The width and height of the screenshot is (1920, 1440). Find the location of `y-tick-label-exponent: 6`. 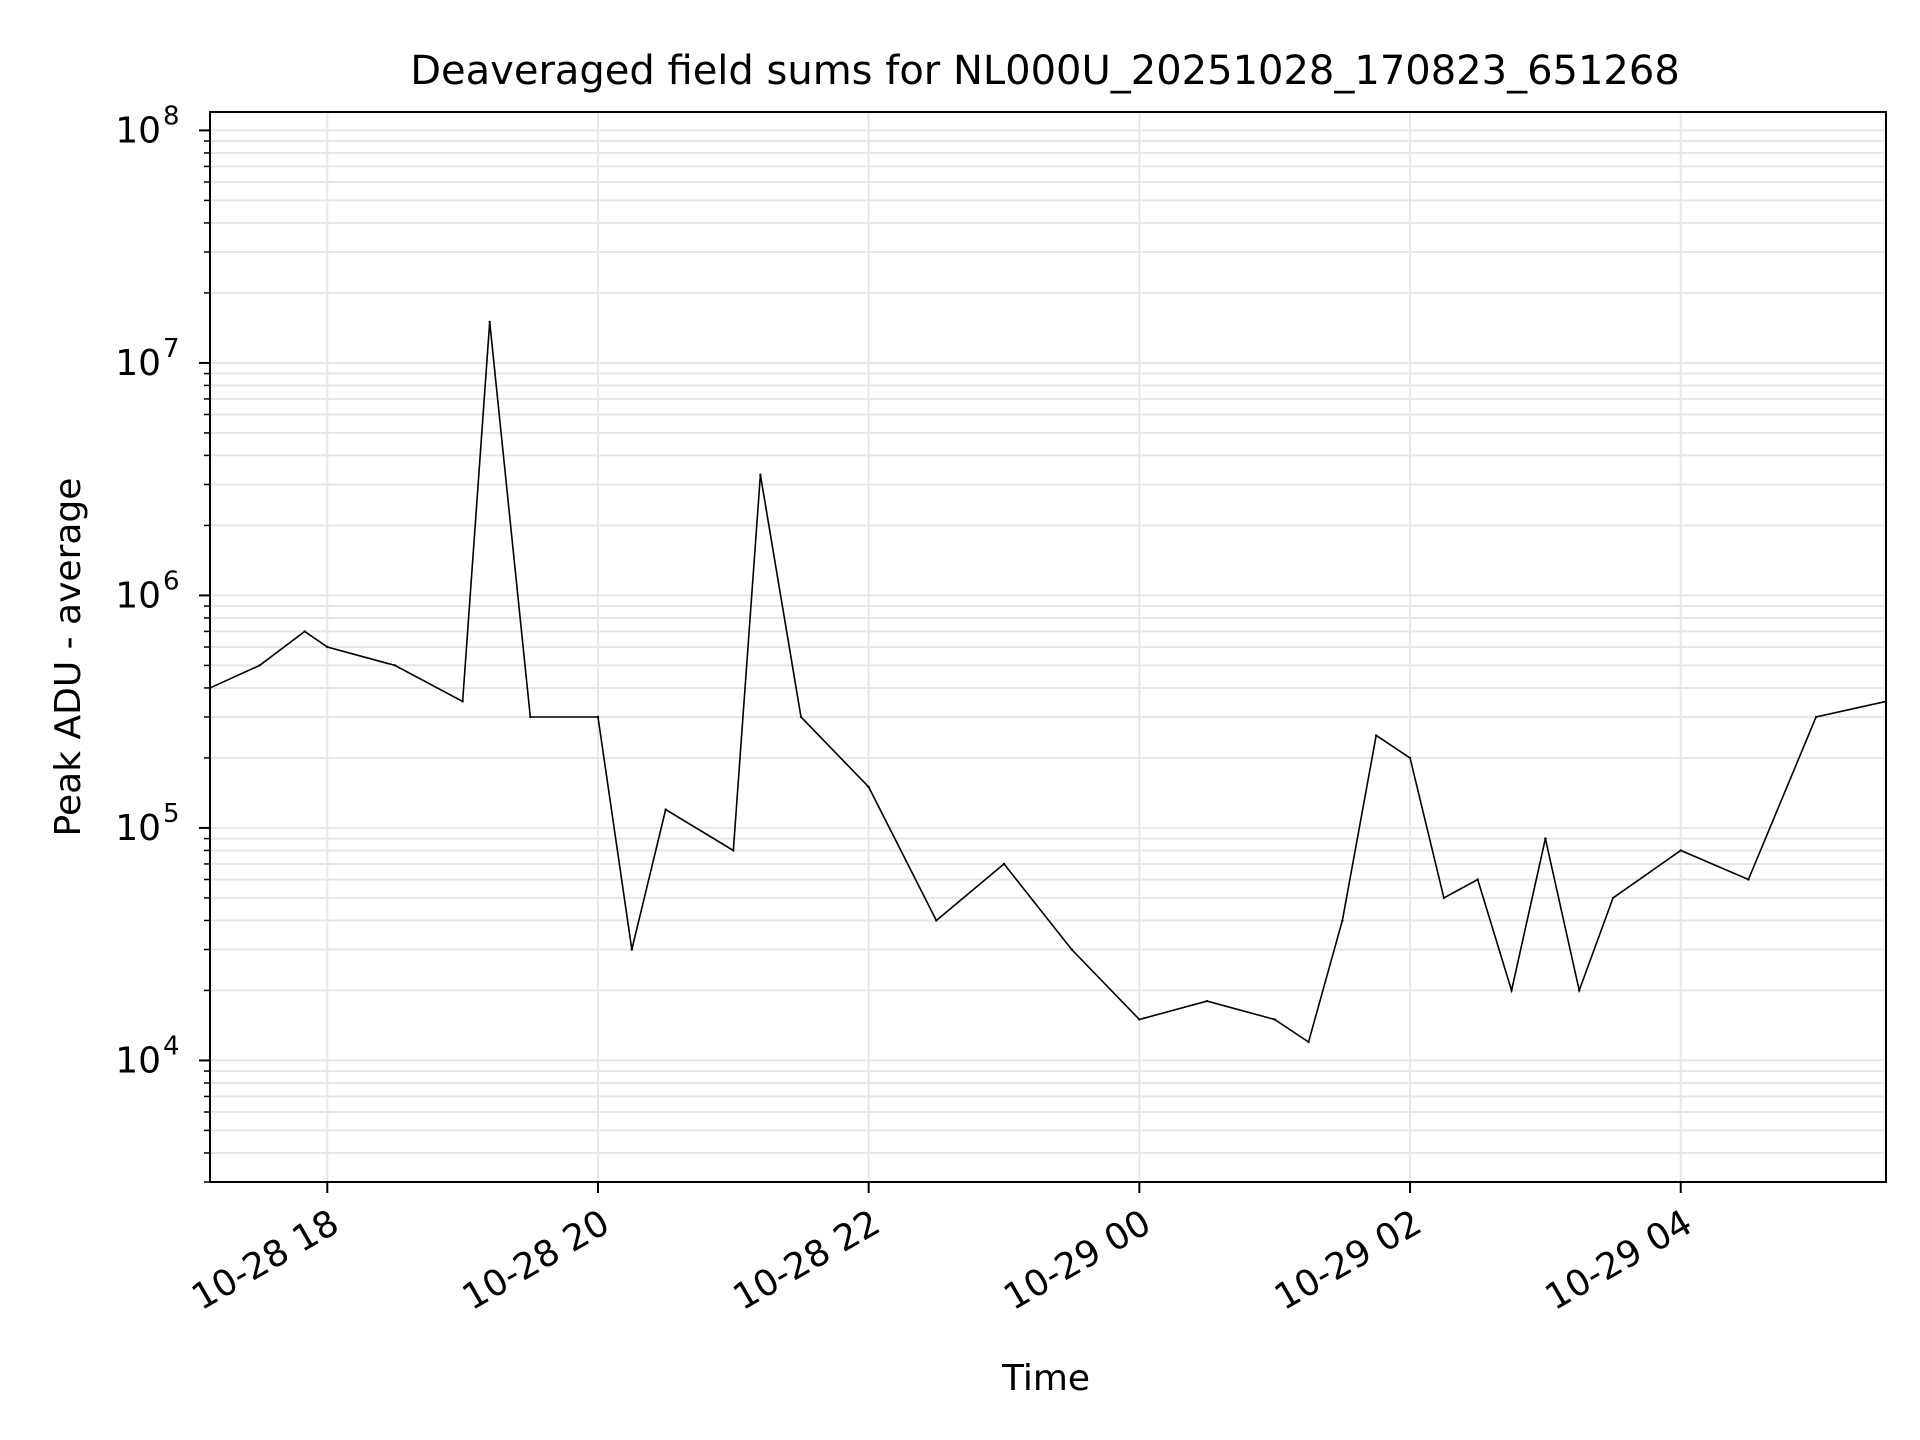

y-tick-label-exponent: 6 is located at coordinates (171, 581).